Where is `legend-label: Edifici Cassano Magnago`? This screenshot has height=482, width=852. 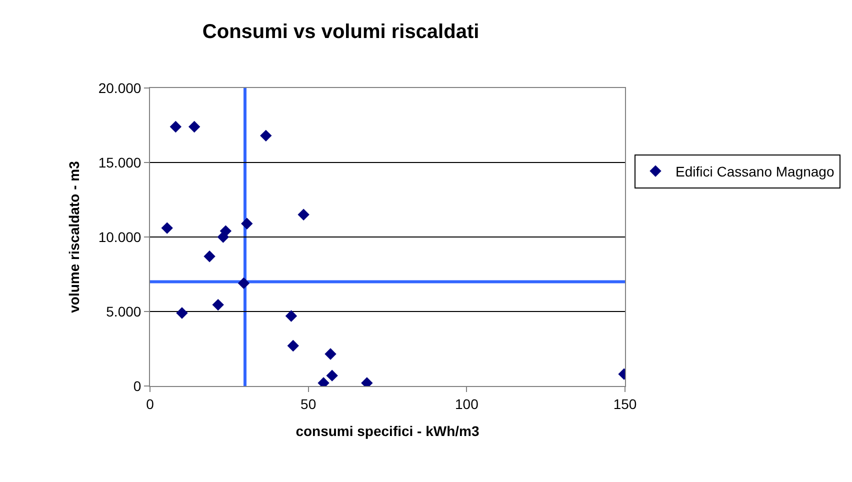
legend-label: Edifici Cassano Magnago is located at coordinates (755, 172).